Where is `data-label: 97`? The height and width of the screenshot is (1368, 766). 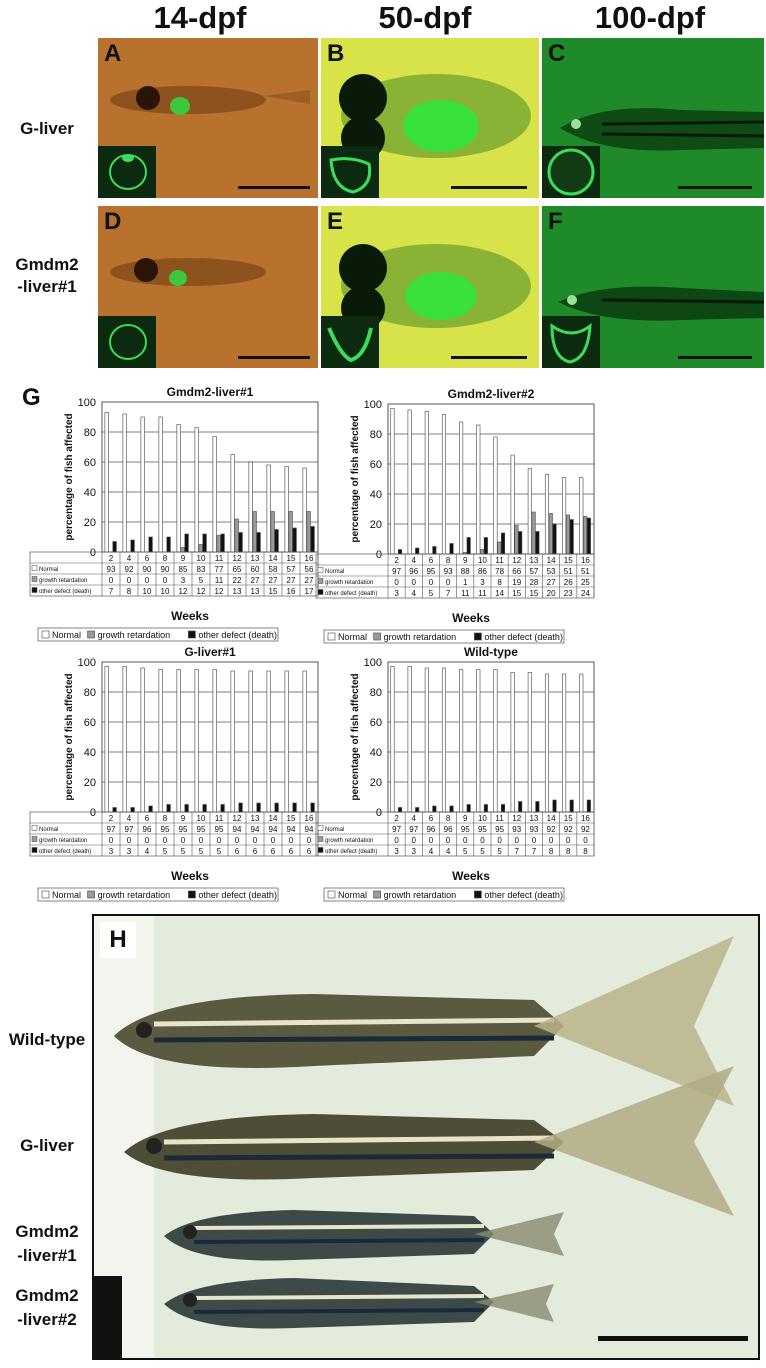
data-label: 97 is located at coordinates (396, 829).